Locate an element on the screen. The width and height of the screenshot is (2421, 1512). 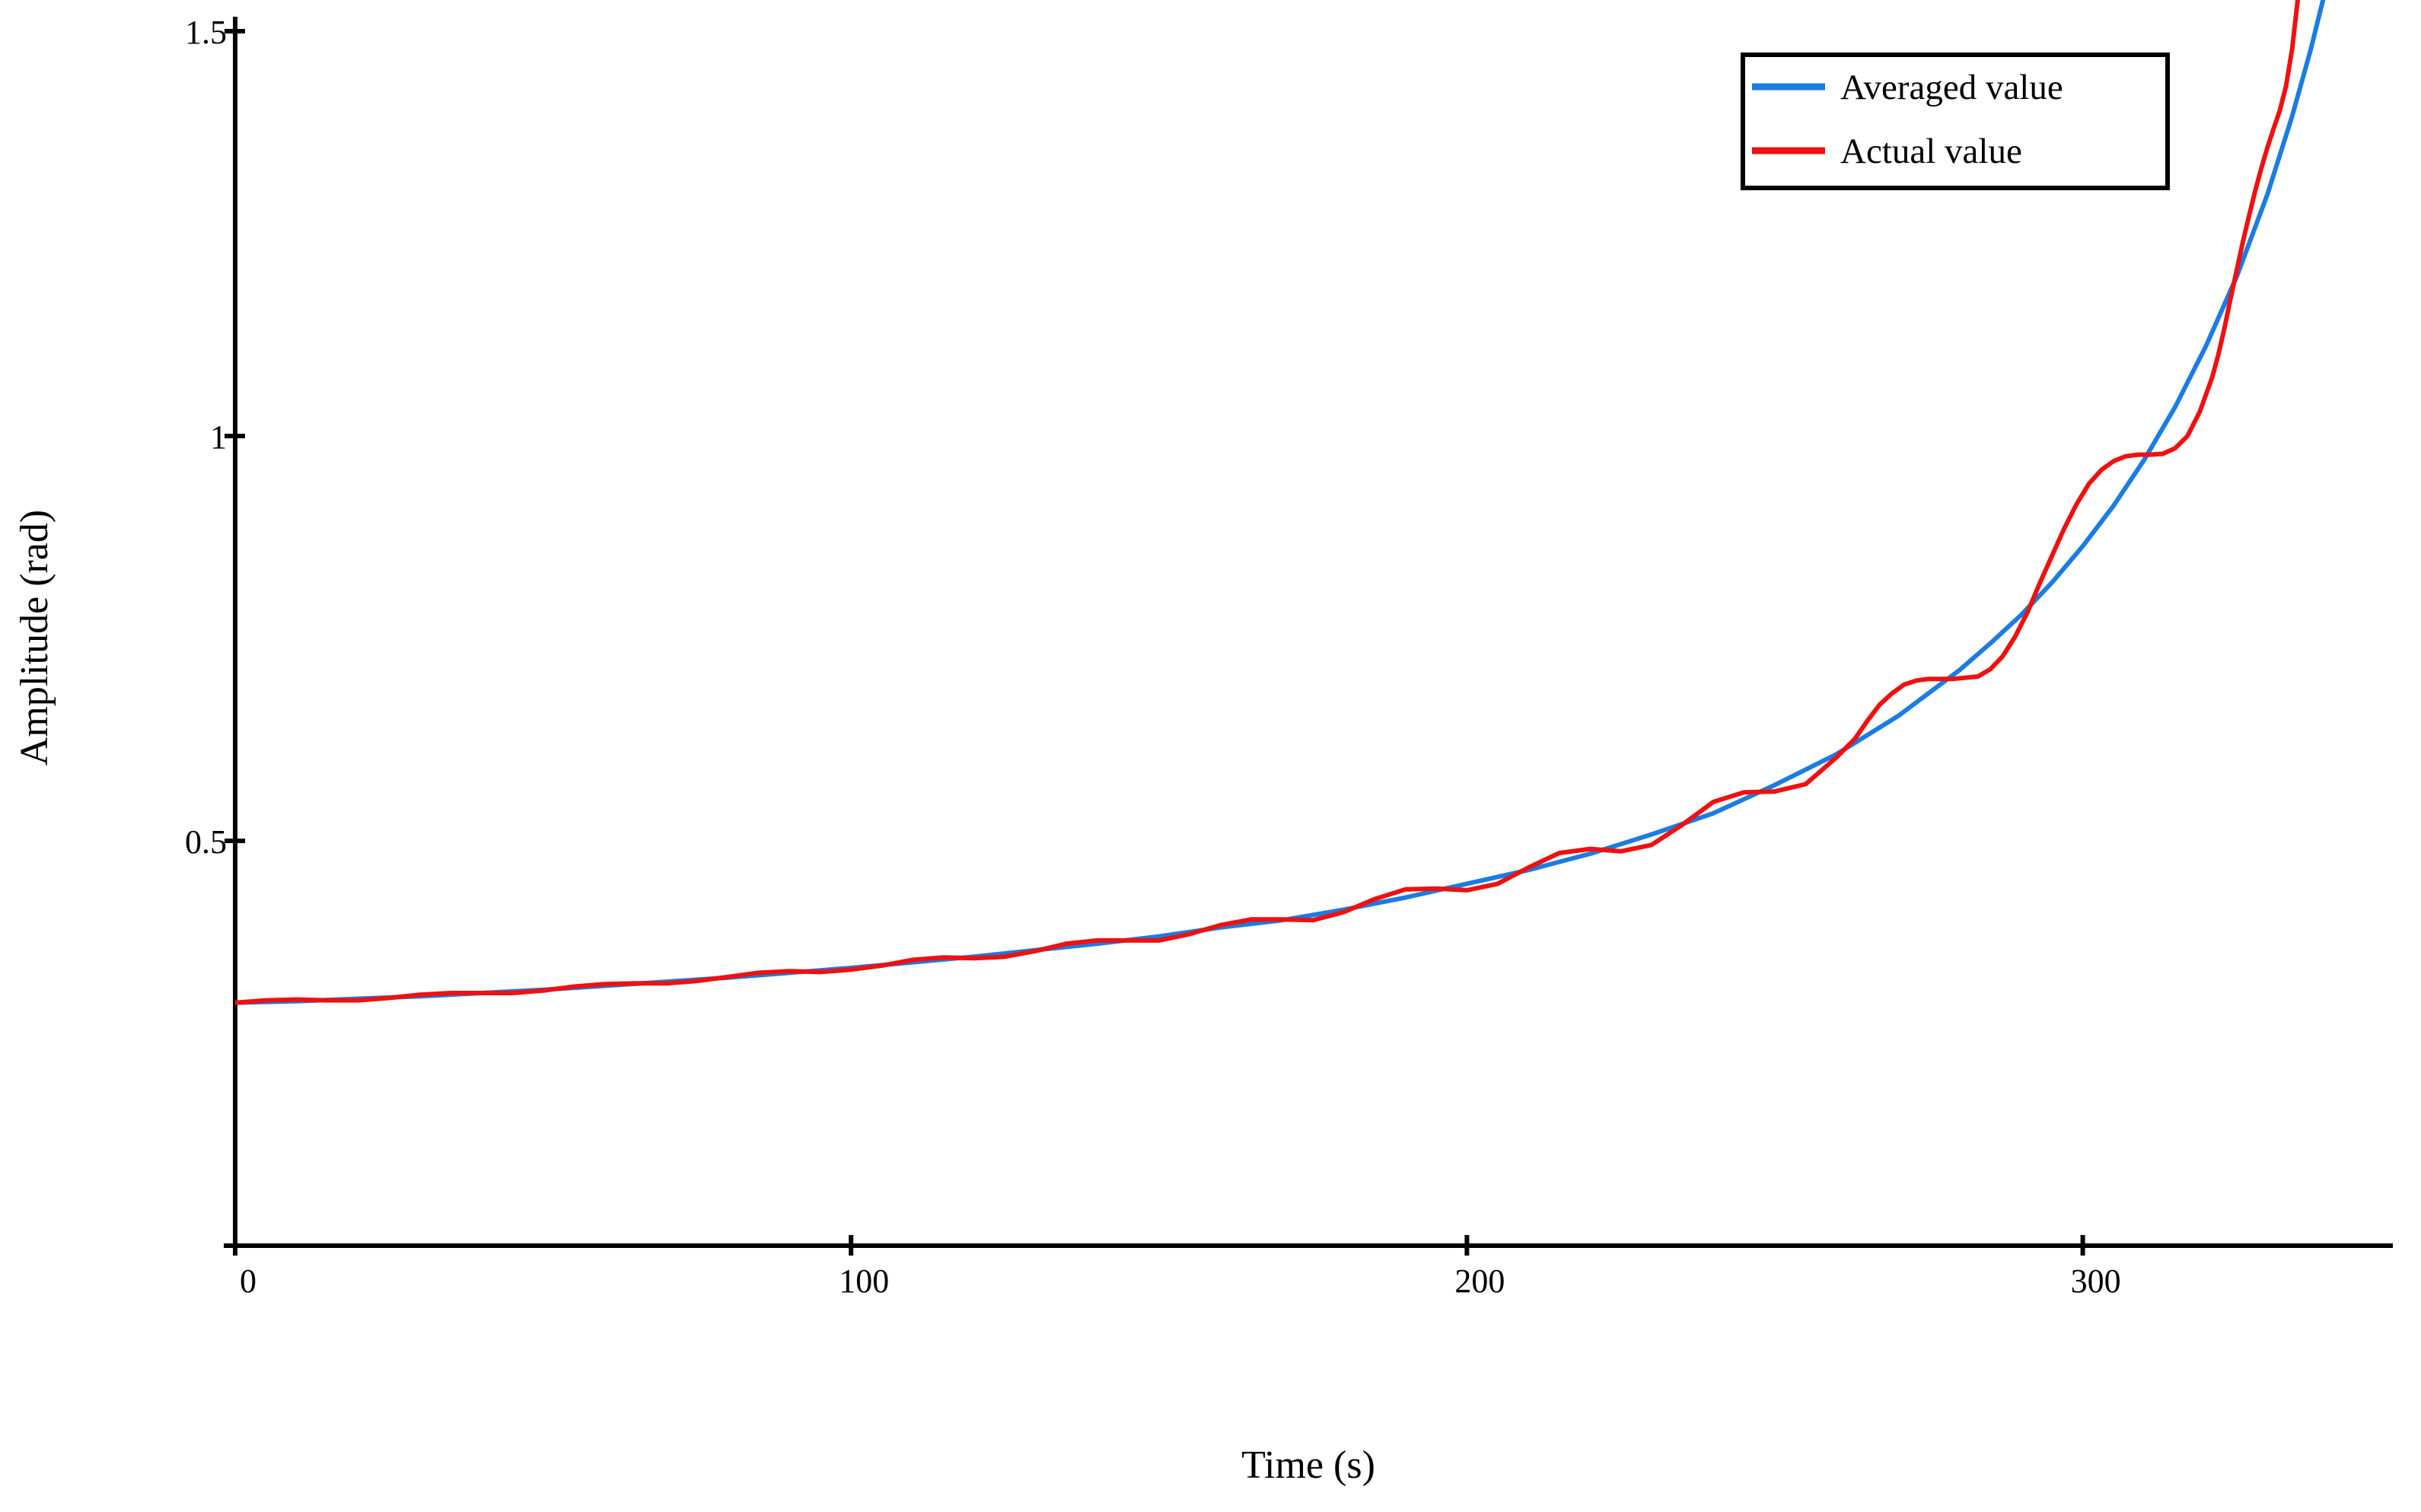
y-tick-label: 0.5 is located at coordinates (206, 842).